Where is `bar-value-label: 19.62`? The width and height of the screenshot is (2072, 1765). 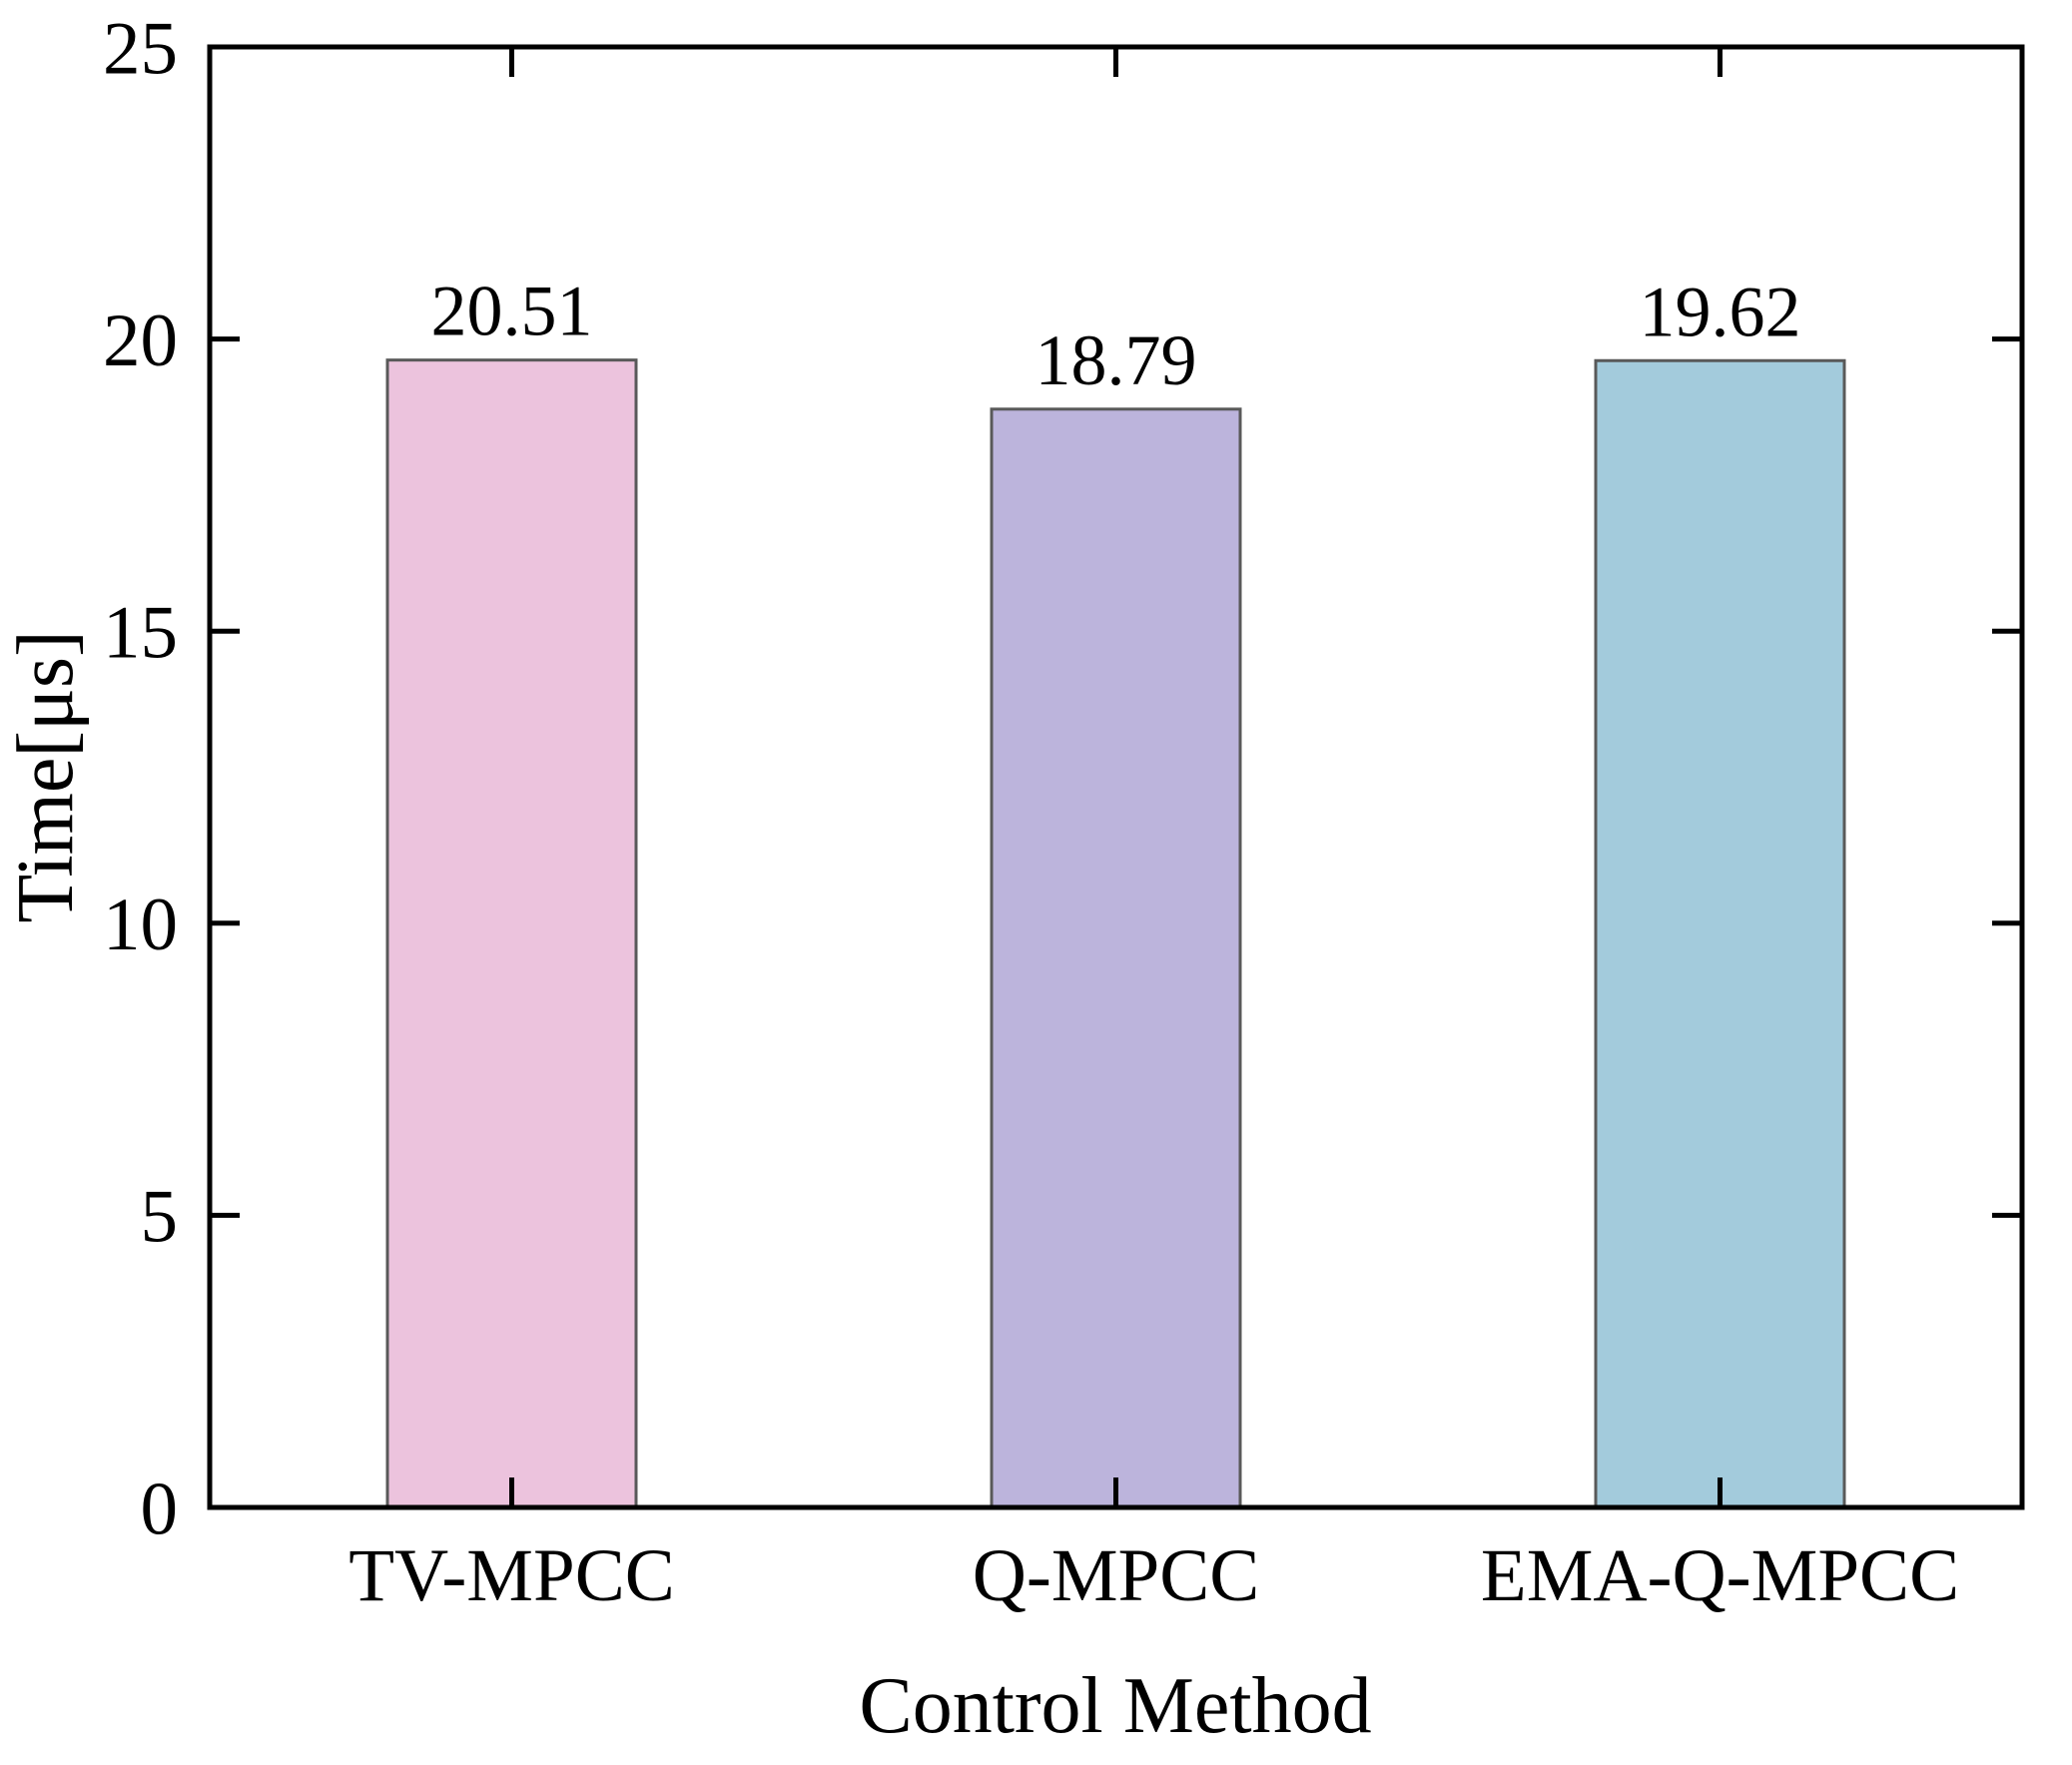 bar-value-label: 19.62 is located at coordinates (1721, 311).